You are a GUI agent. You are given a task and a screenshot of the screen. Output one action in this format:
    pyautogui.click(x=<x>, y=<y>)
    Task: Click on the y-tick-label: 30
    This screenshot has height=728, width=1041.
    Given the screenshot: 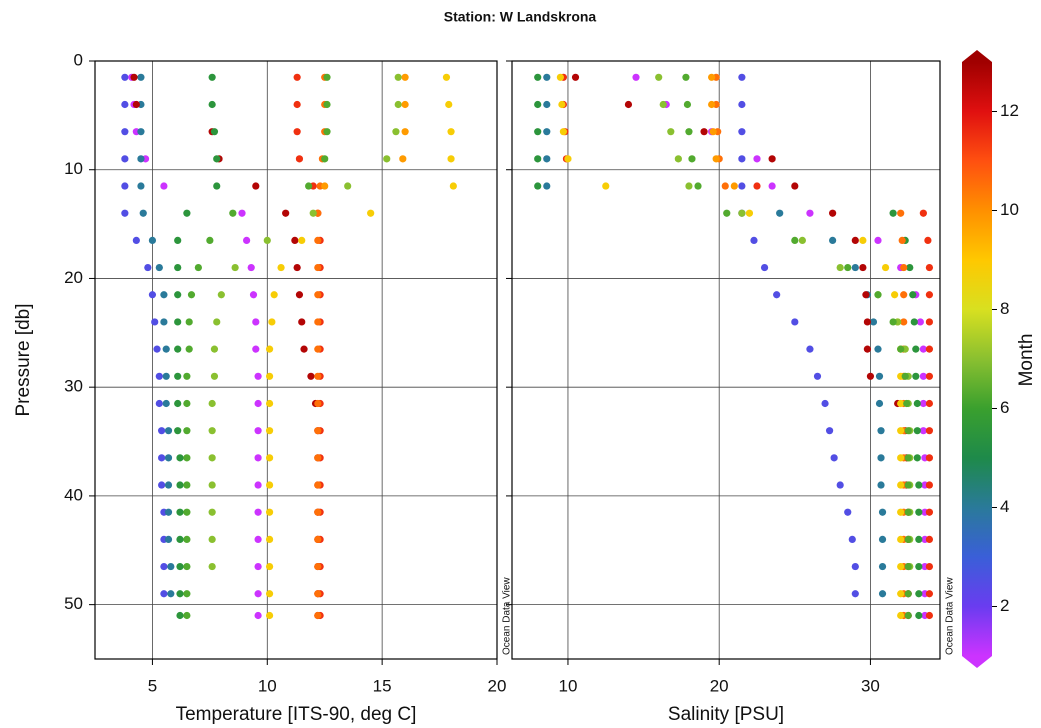 What is the action you would take?
    pyautogui.click(x=73, y=386)
    